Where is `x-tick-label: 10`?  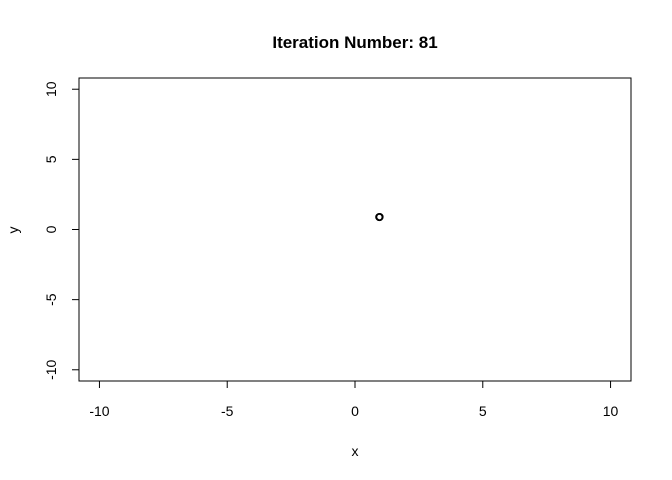 x-tick-label: 10 is located at coordinates (611, 411).